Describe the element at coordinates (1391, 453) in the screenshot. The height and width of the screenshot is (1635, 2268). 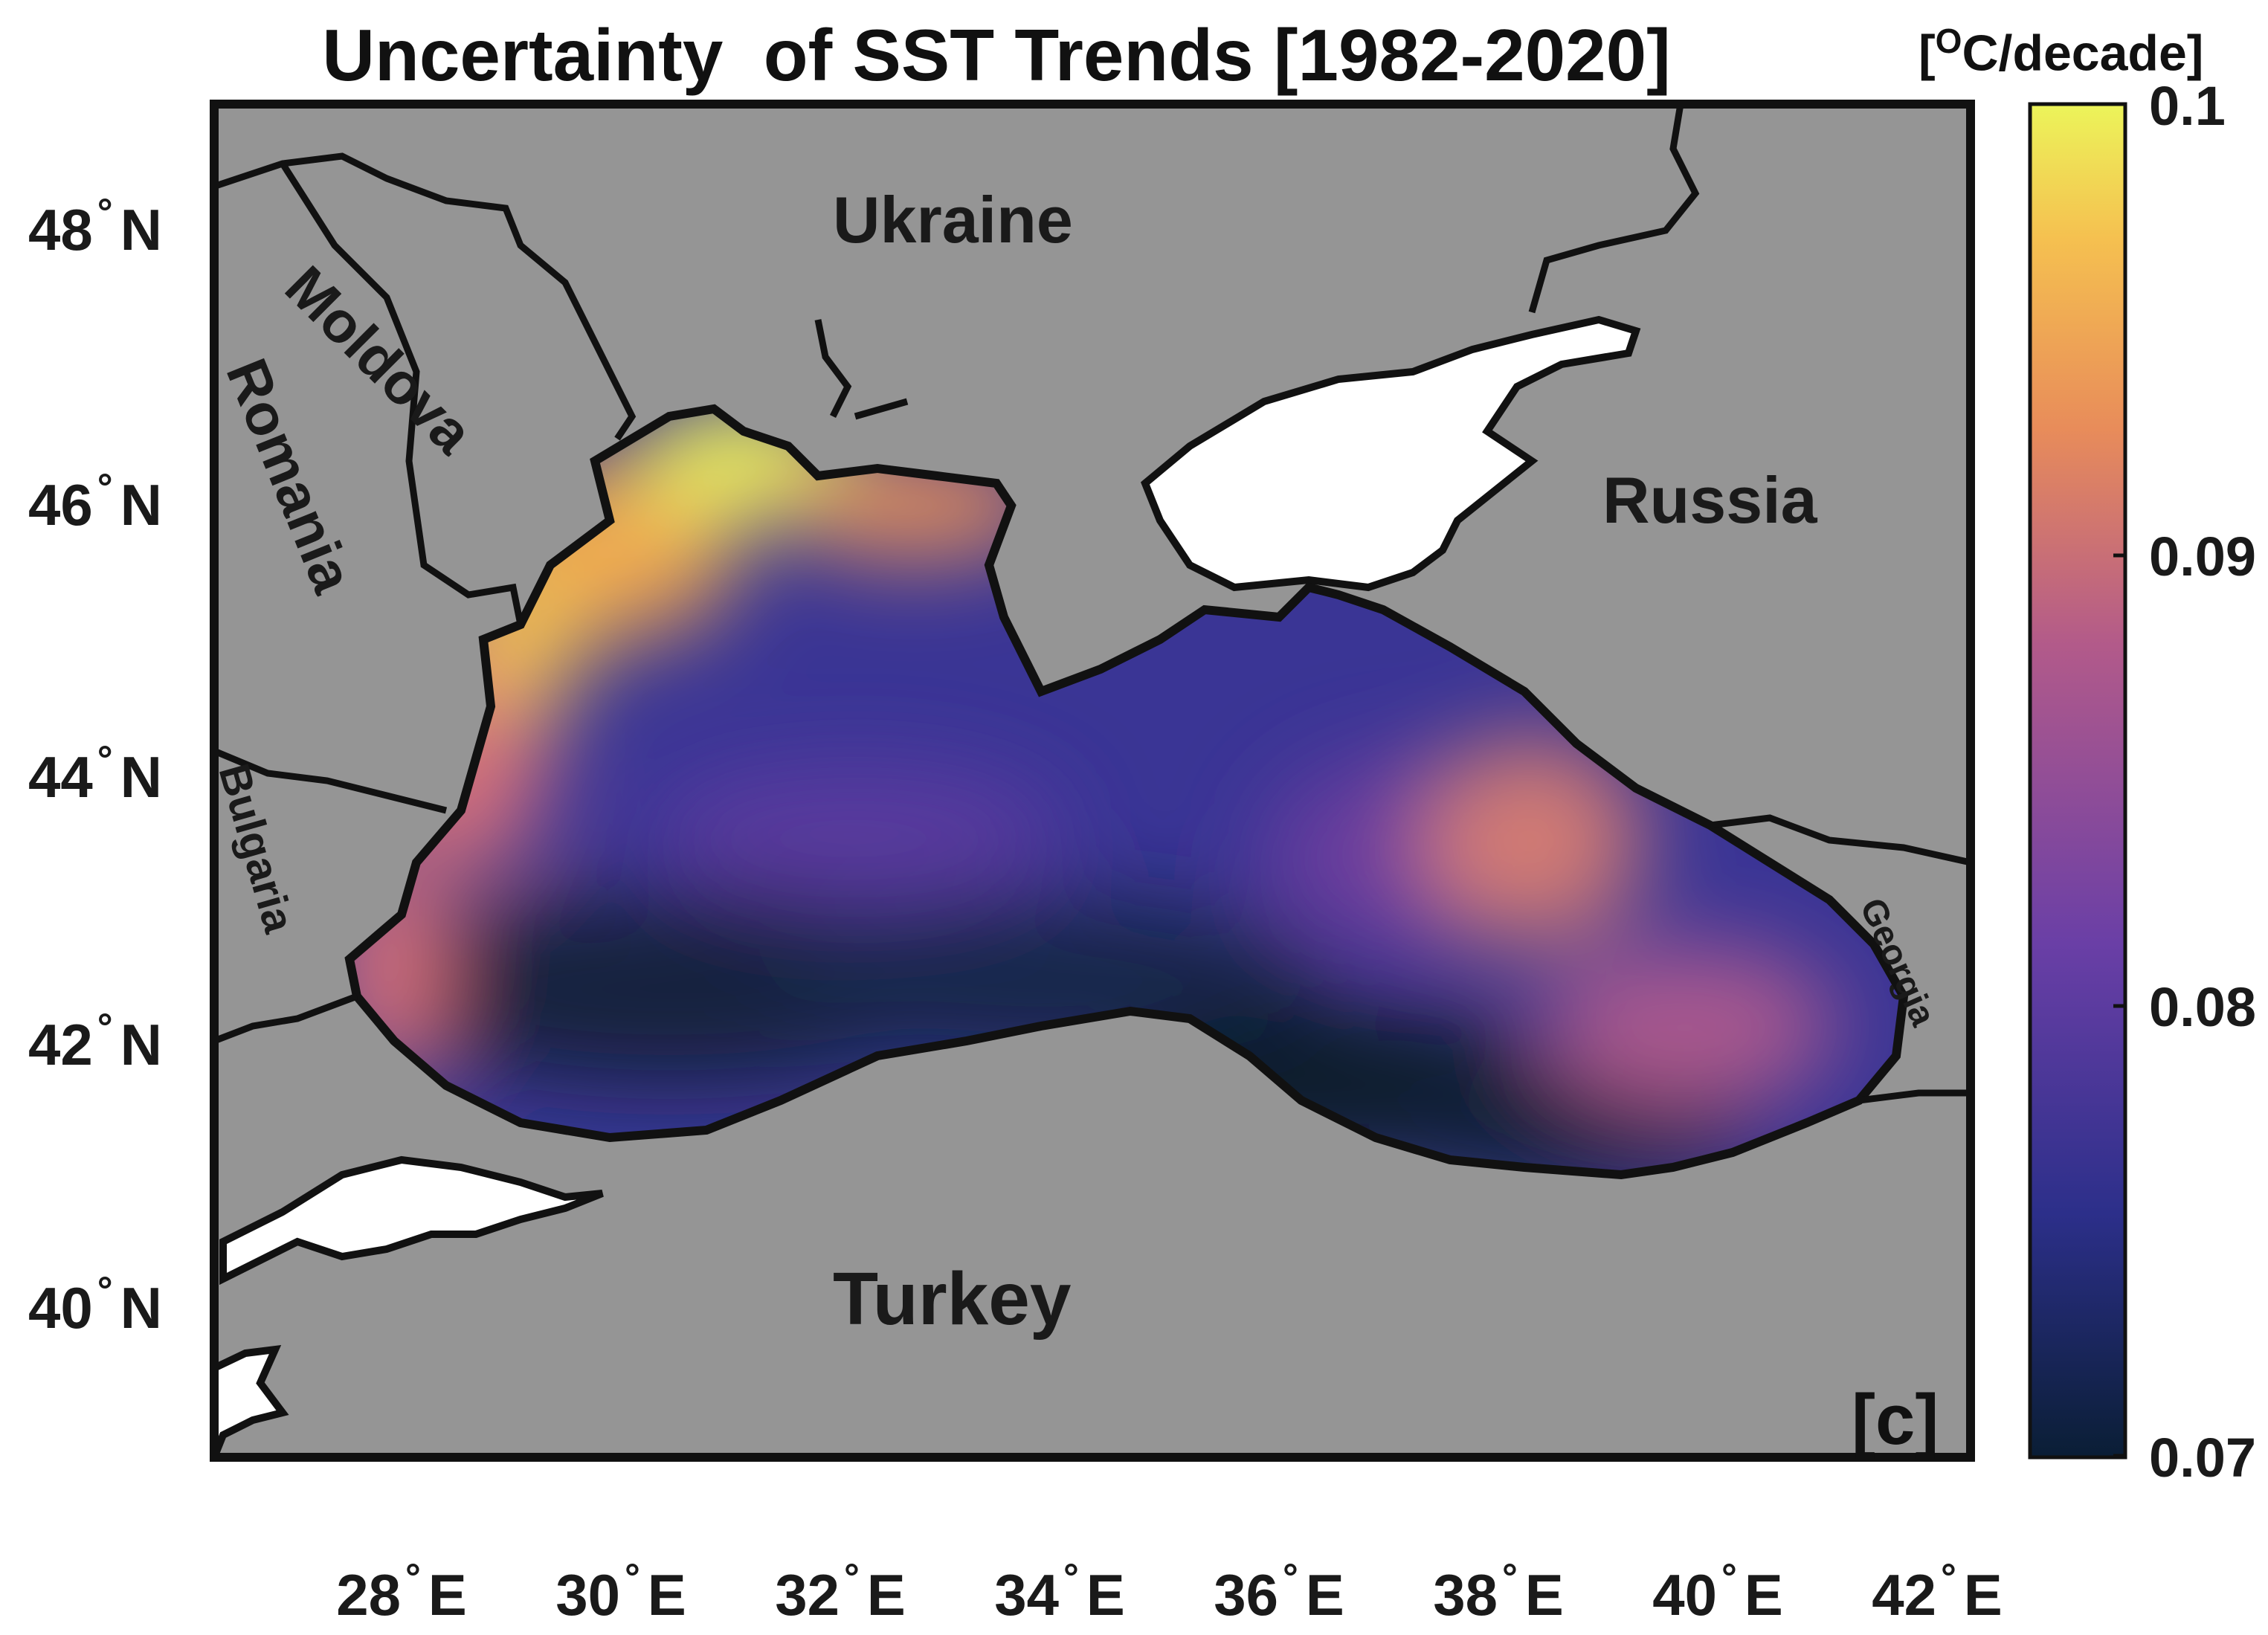
I see `azov-sea` at that location.